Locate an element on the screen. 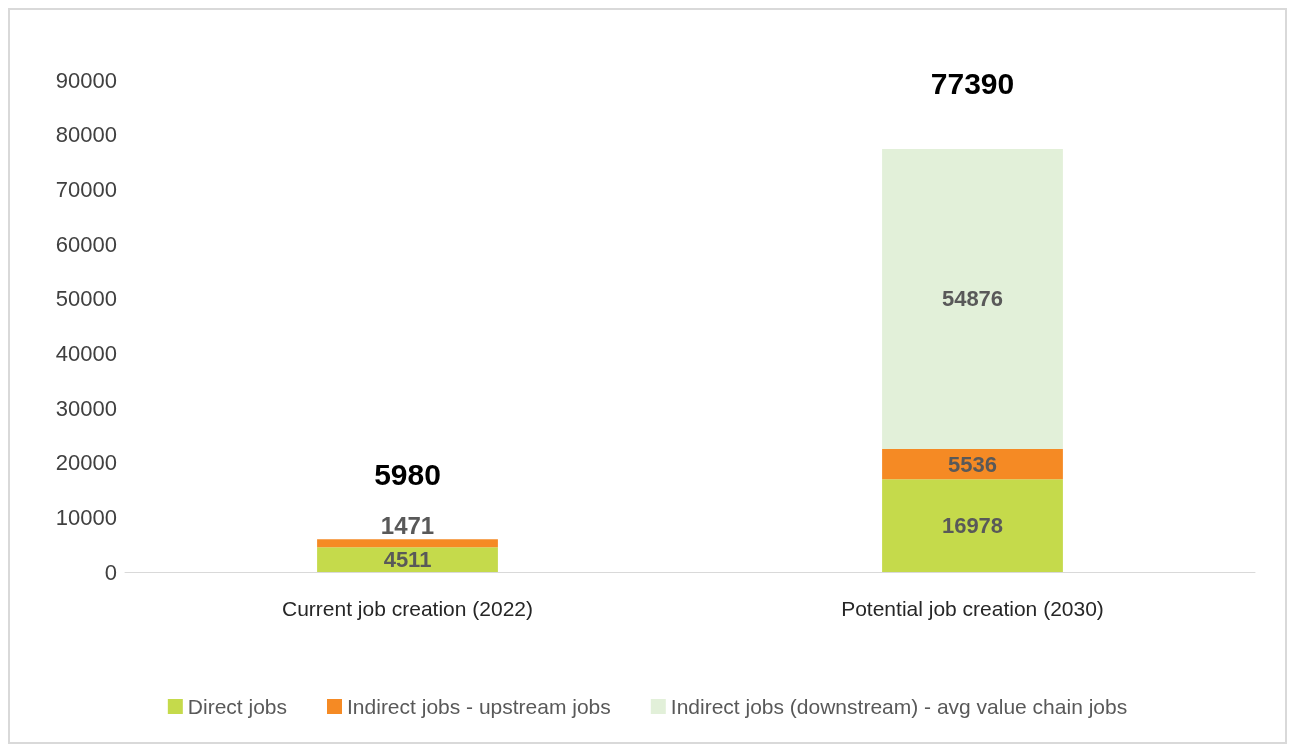  y-tick-label: 60000 is located at coordinates (86, 244).